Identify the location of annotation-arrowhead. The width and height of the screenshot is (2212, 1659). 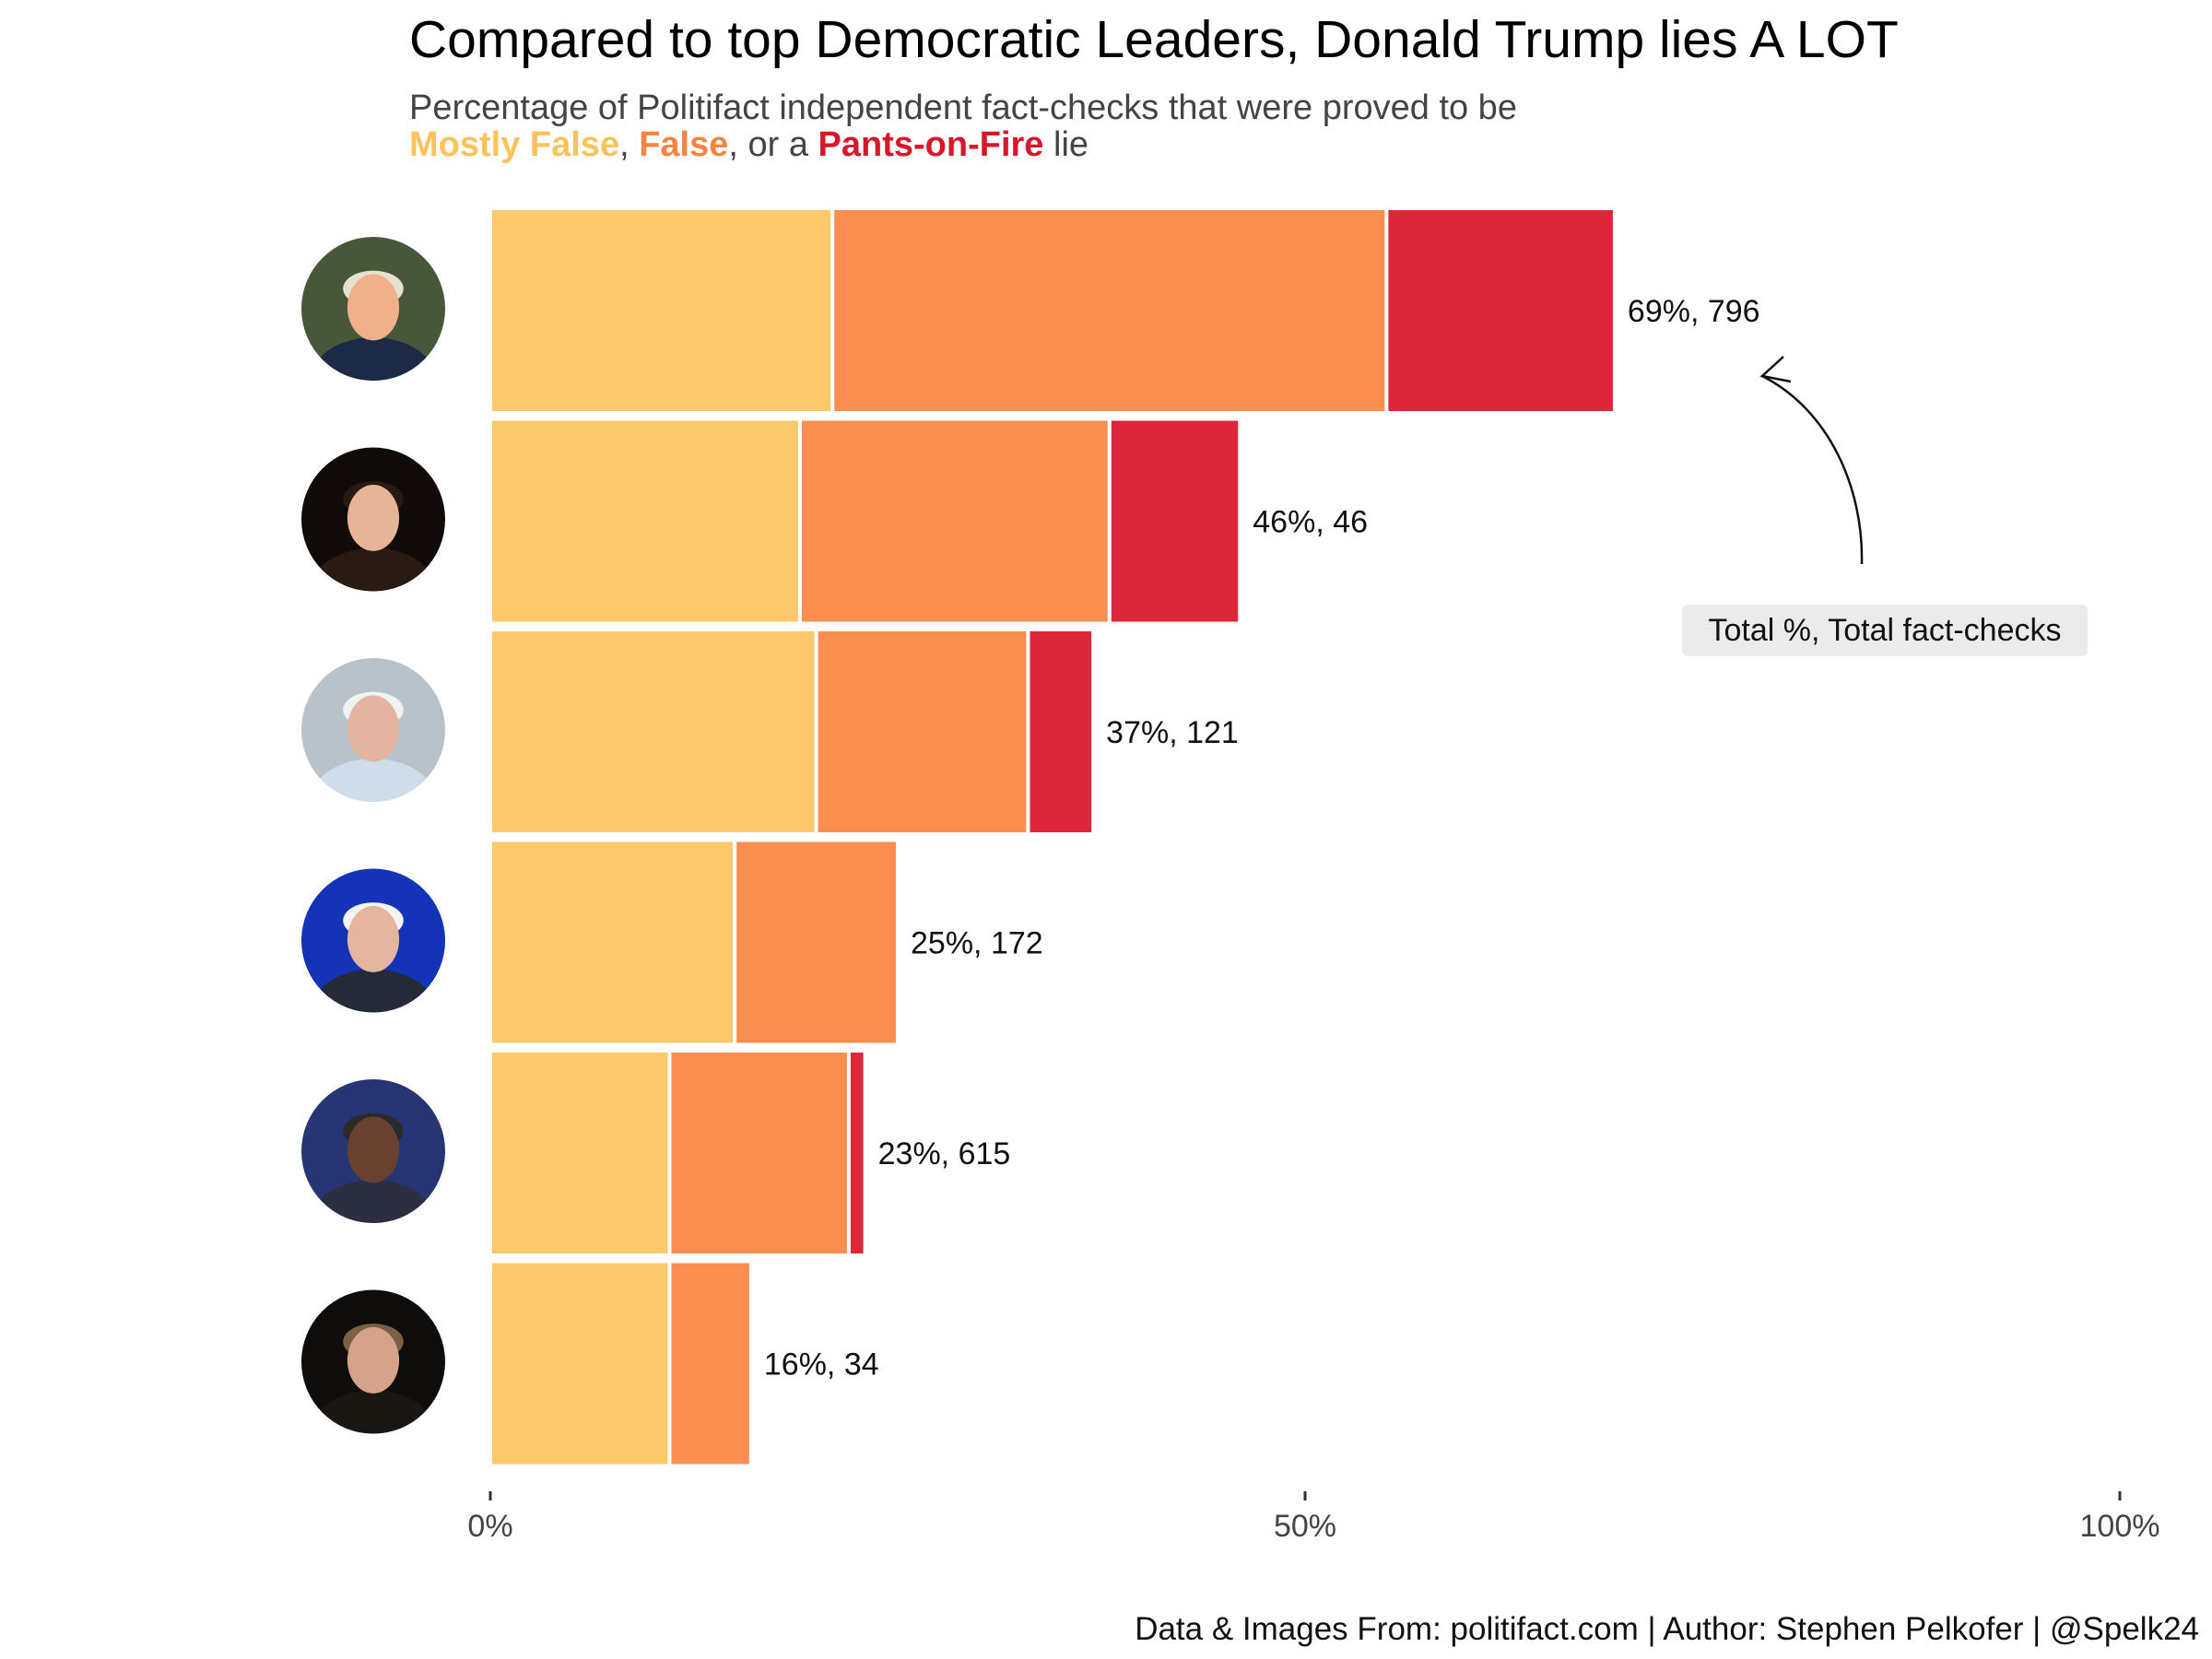
(1775, 369).